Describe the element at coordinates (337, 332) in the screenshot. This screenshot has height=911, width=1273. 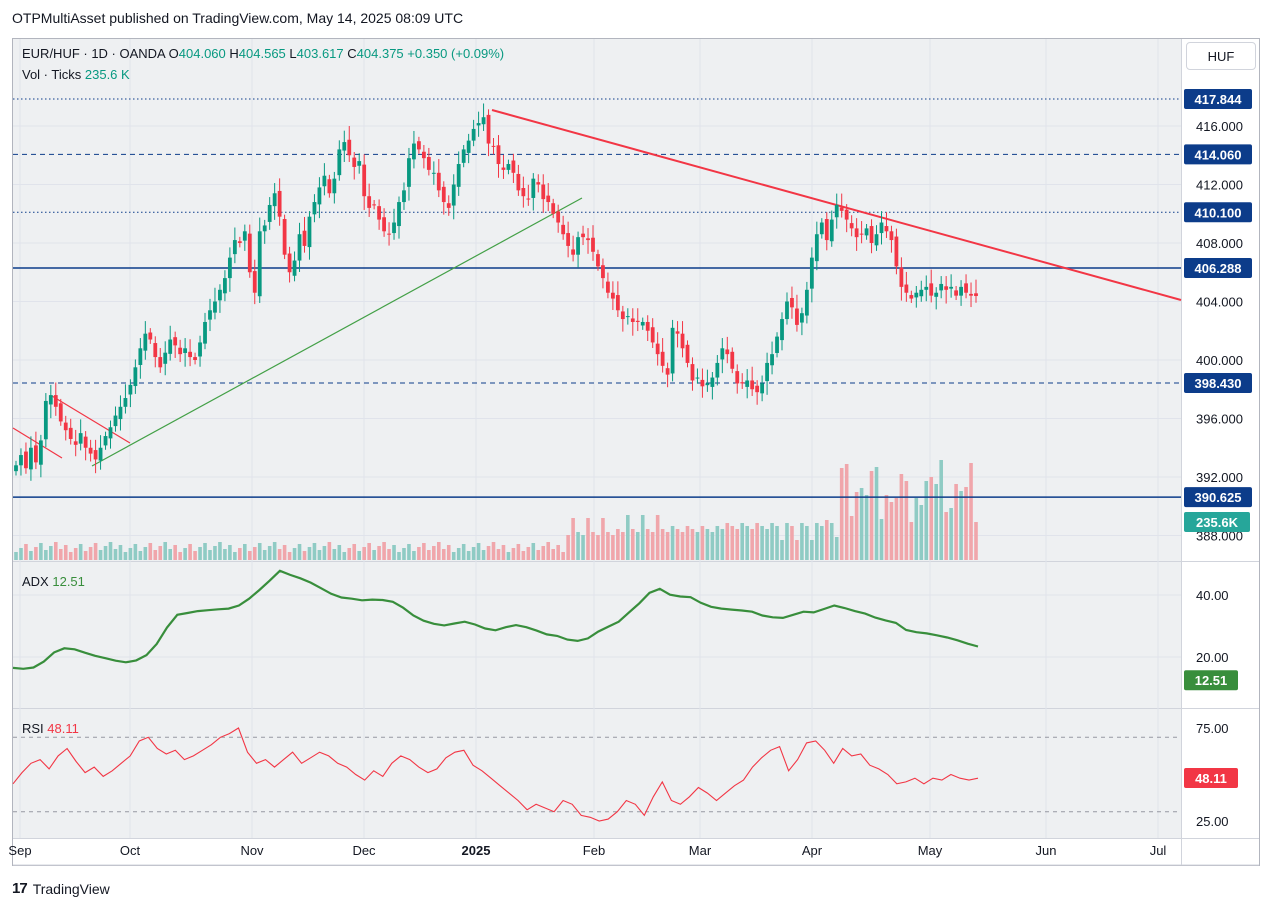
I see `green-support-trendline` at that location.